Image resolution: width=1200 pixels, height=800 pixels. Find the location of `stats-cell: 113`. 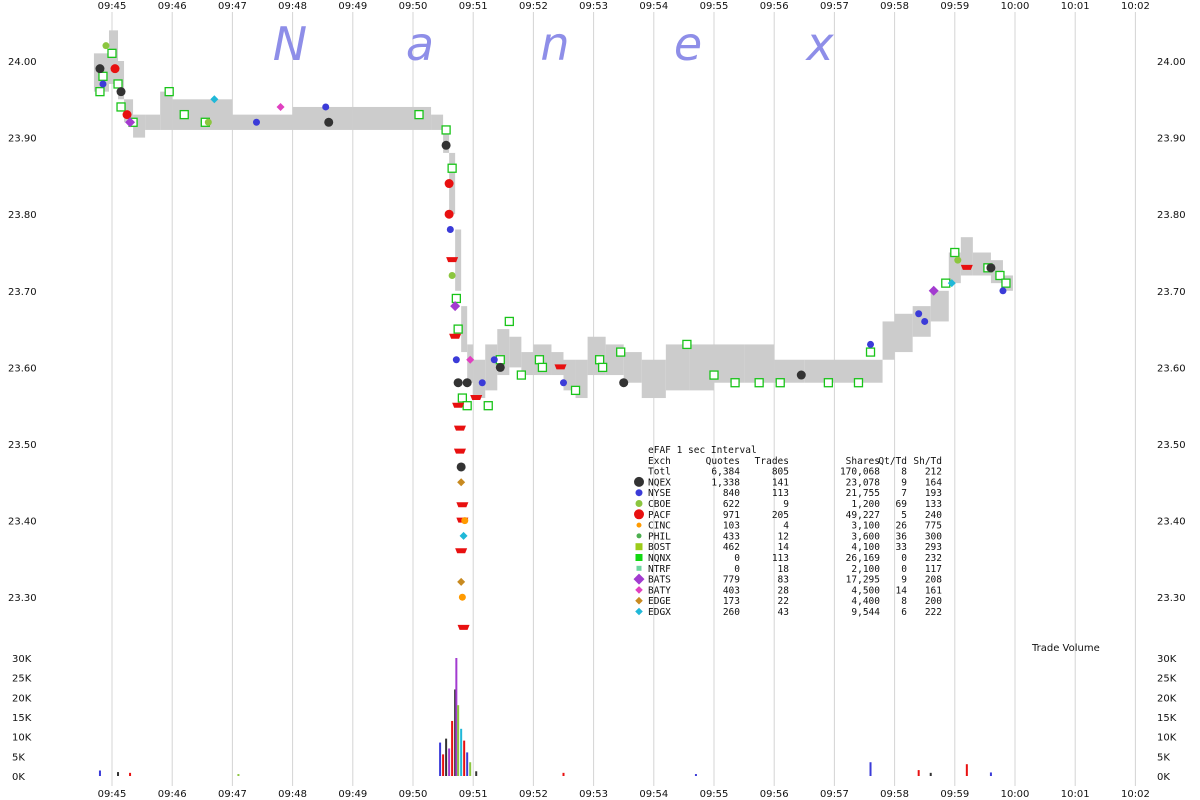

stats-cell: 113 is located at coordinates (780, 558).